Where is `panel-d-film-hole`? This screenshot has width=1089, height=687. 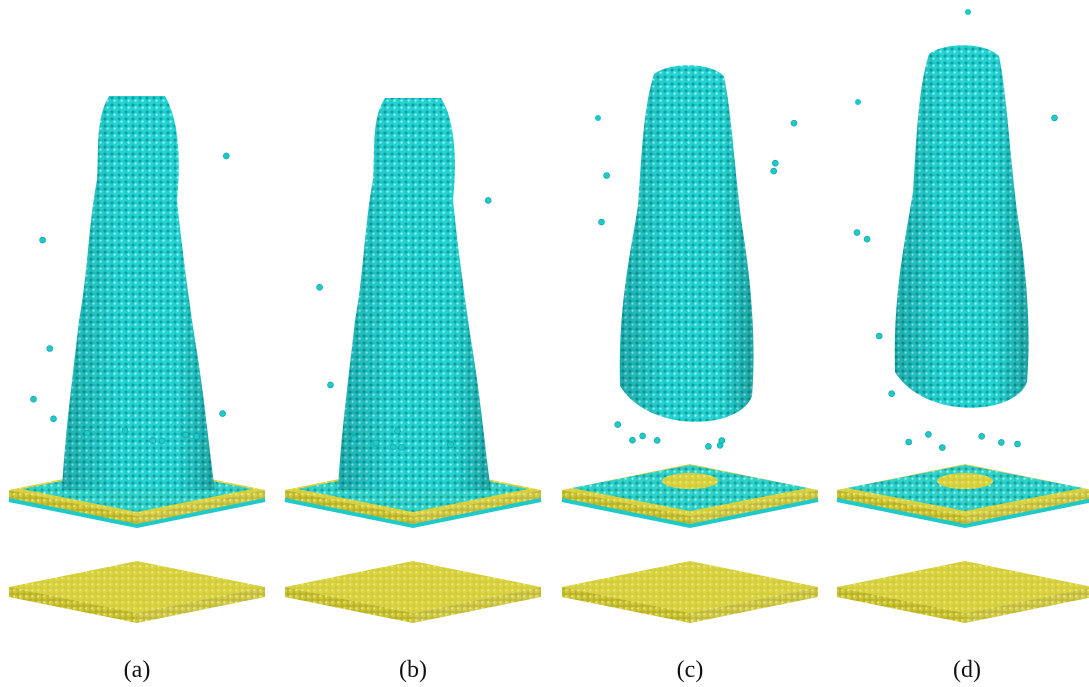 panel-d-film-hole is located at coordinates (965, 481).